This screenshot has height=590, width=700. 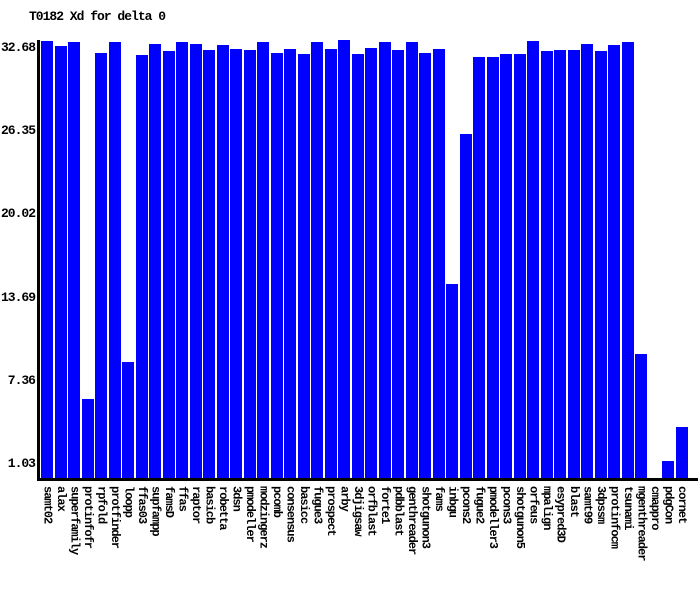 What do you see at coordinates (304, 505) in the screenshot?
I see `x-label-basicc: basicc` at bounding box center [304, 505].